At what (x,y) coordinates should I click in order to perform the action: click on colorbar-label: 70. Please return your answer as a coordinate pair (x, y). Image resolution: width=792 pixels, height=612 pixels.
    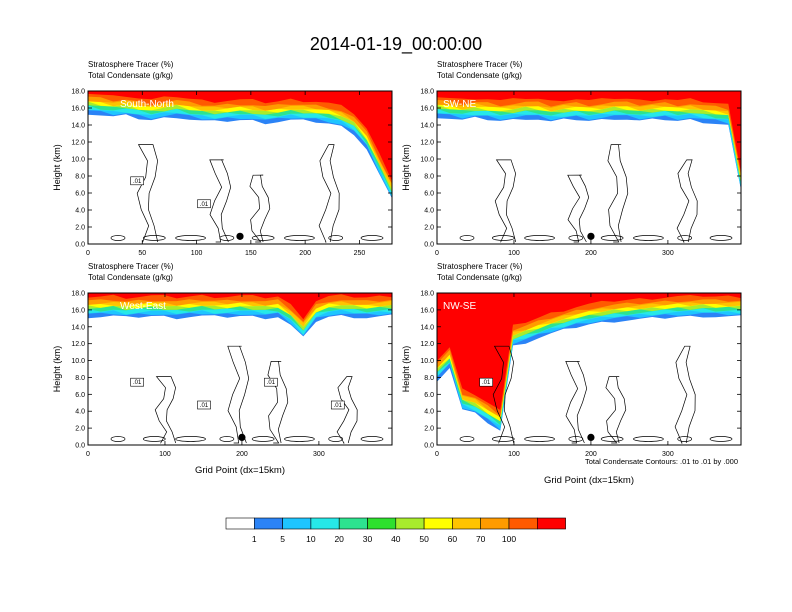
    Looking at the image, I should click on (481, 539).